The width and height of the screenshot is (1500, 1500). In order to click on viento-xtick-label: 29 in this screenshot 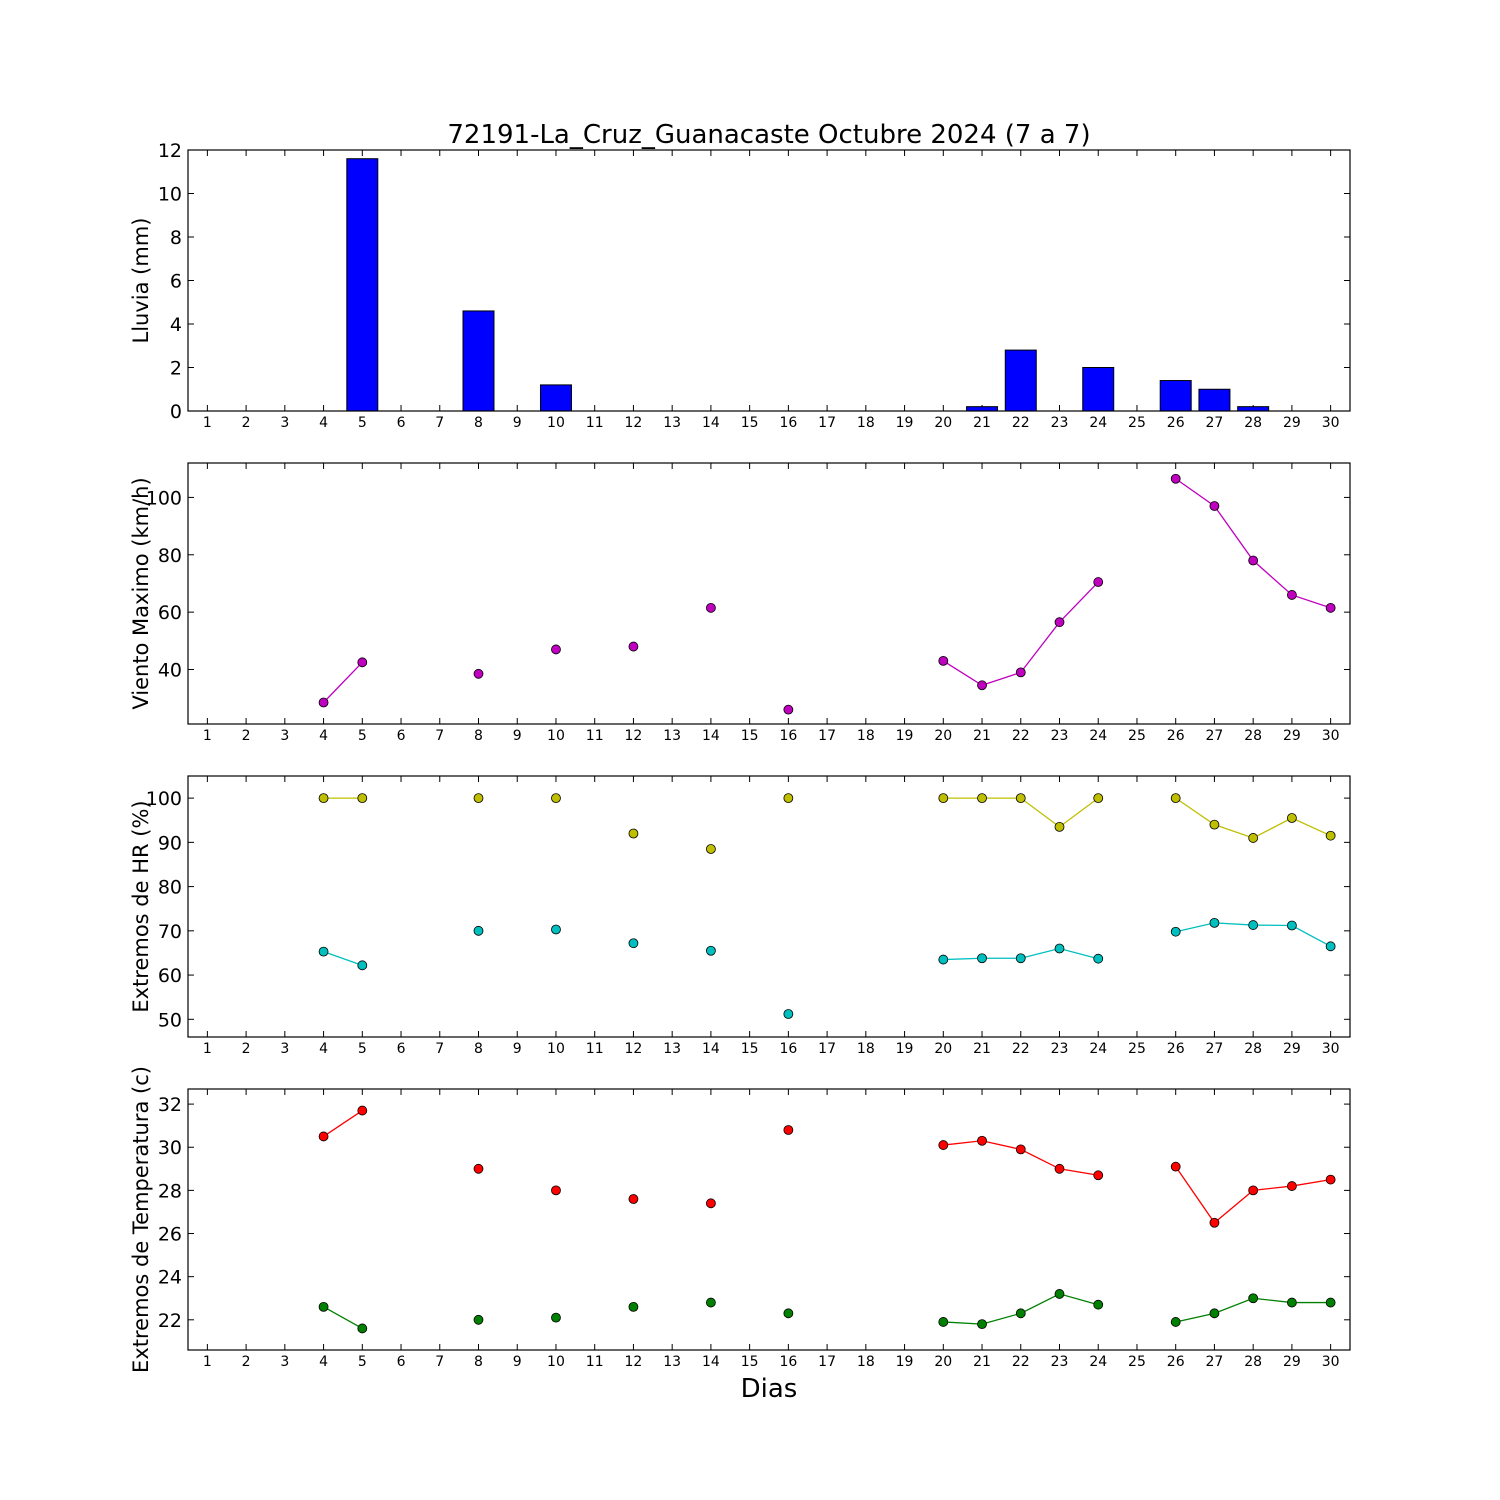, I will do `click(1292, 736)`.